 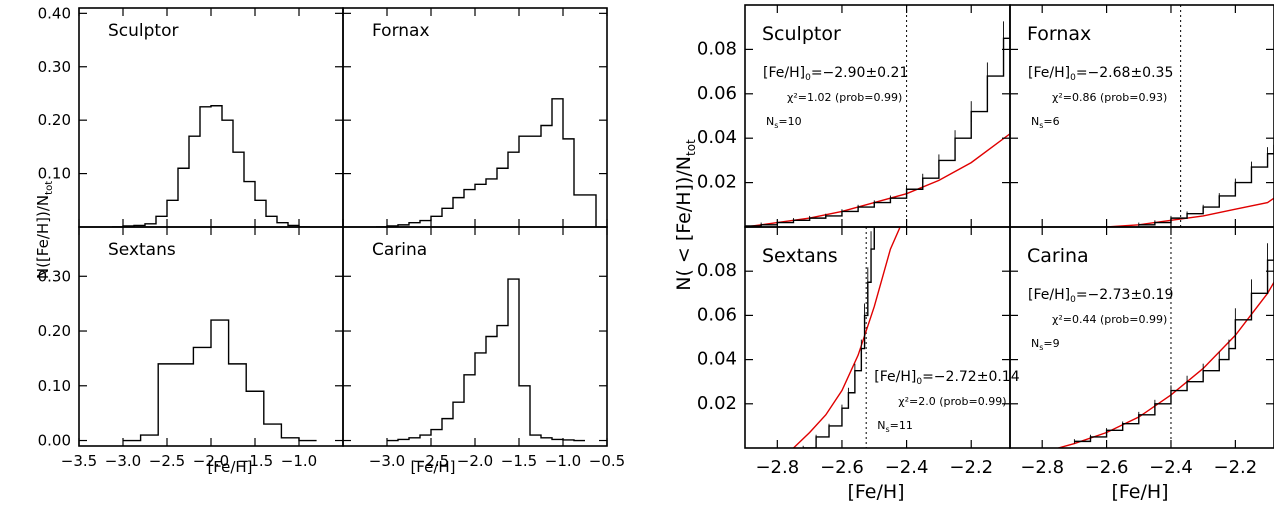 I want to click on y-tick-label: 0.00, so click(x=54, y=441).